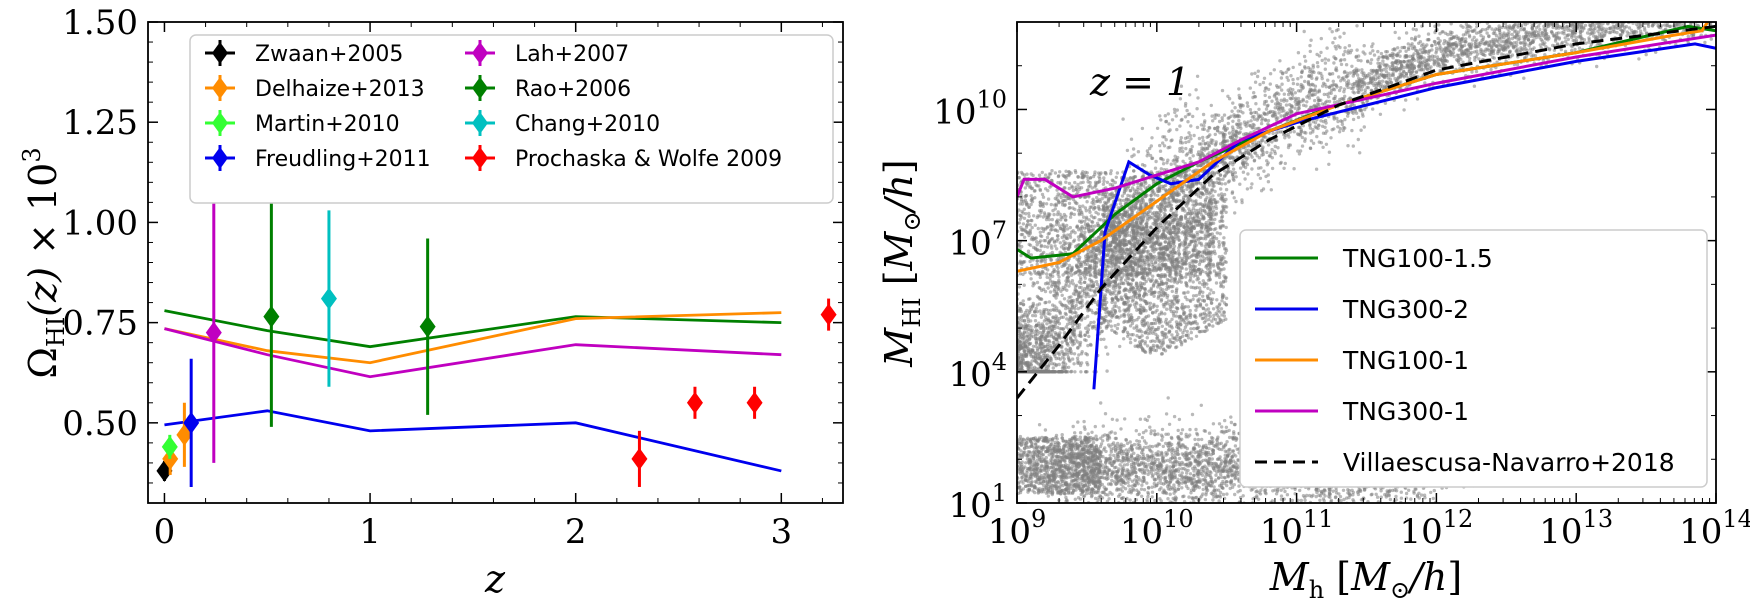  I want to click on legend-label: Rao+2006, so click(573, 89).